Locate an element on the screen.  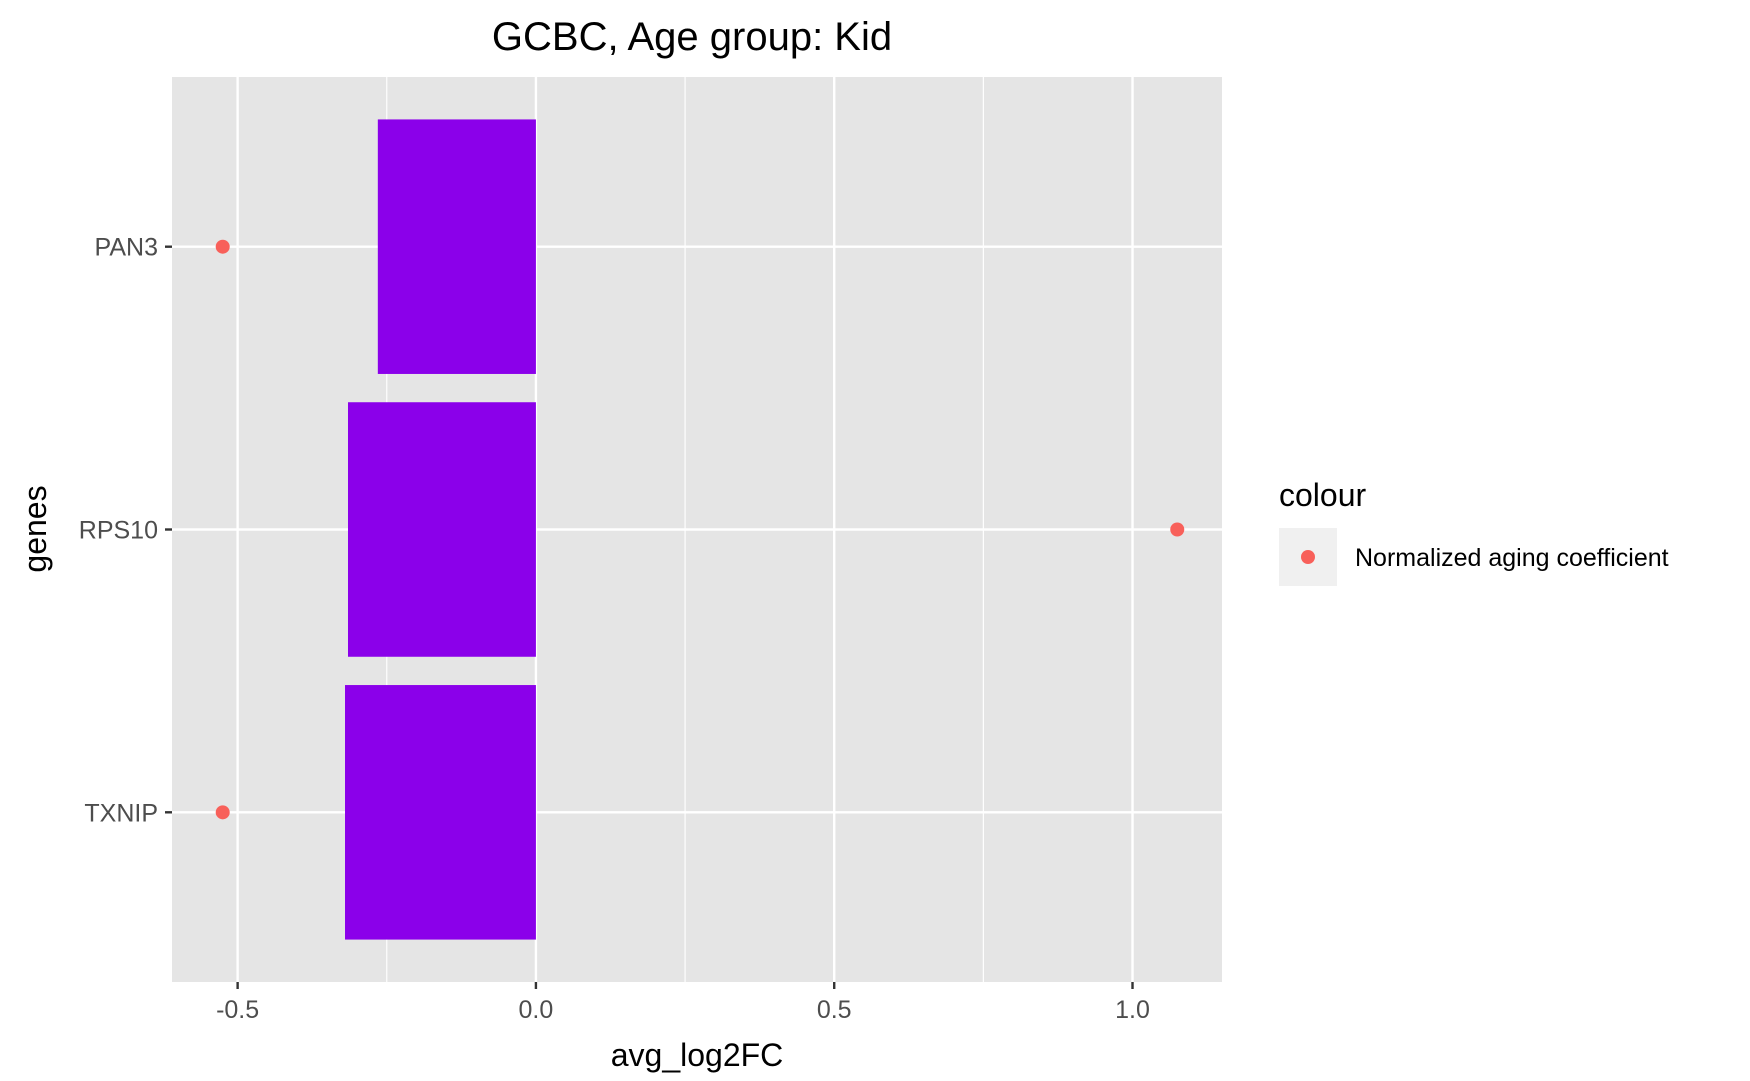
point-TXNIP is located at coordinates (222, 812).